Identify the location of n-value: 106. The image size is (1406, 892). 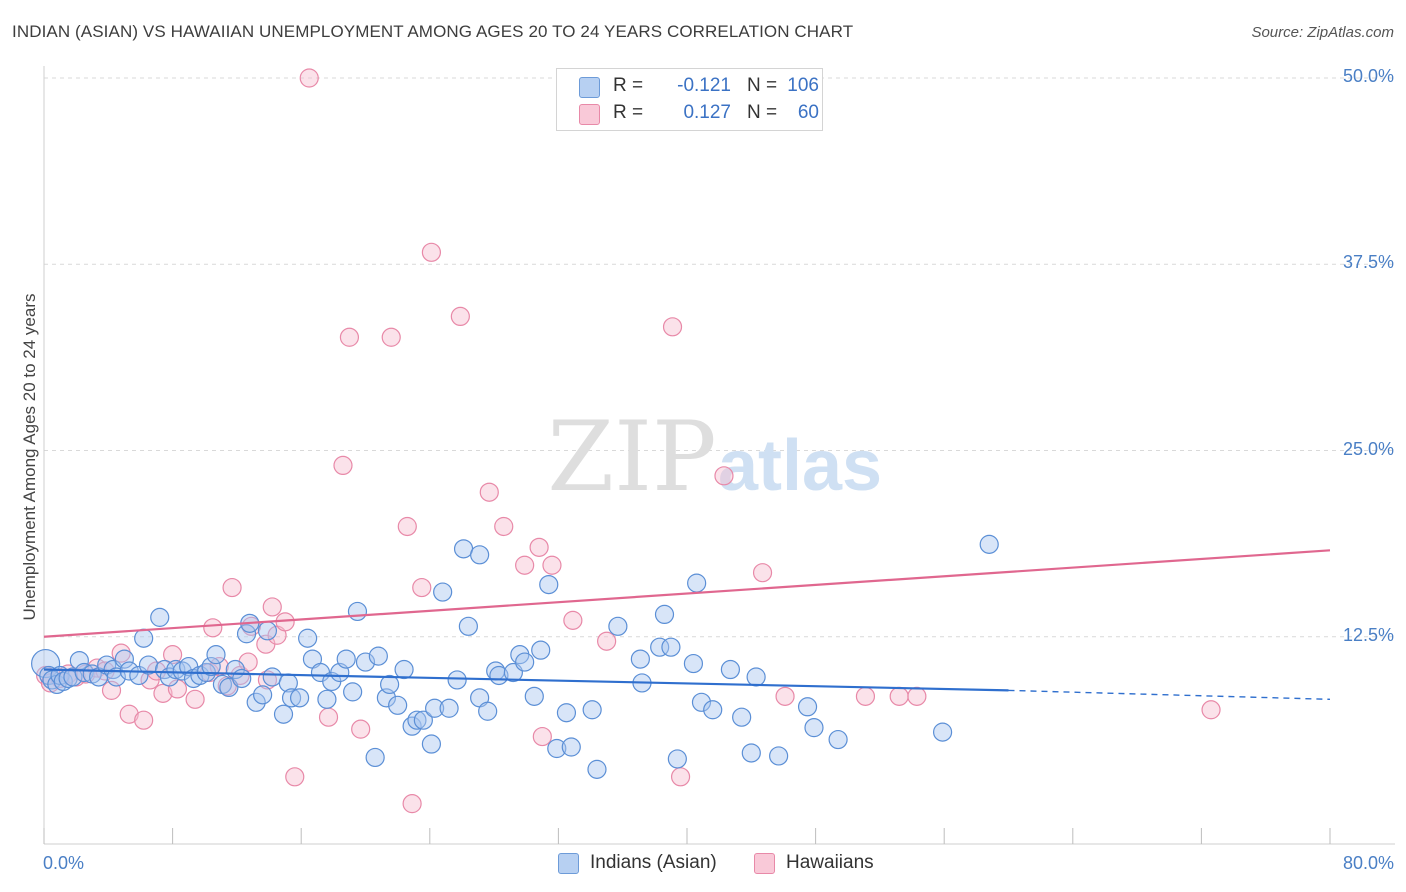
(803, 85).